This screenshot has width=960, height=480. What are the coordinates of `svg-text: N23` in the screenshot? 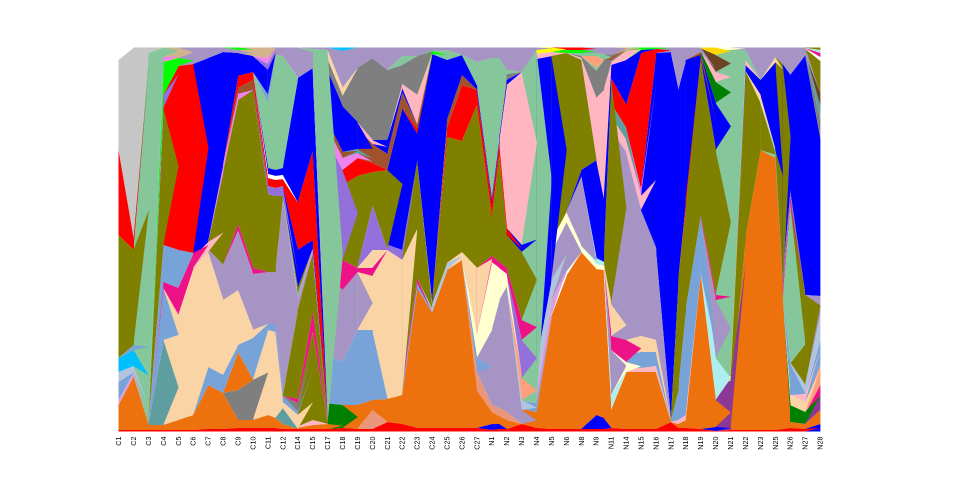 It's located at (760, 442).